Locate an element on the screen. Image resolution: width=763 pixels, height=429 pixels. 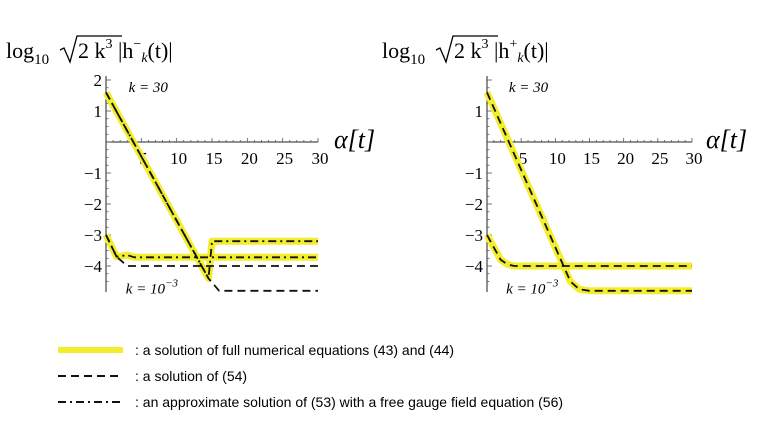
title-sign: + is located at coordinates (513, 44).